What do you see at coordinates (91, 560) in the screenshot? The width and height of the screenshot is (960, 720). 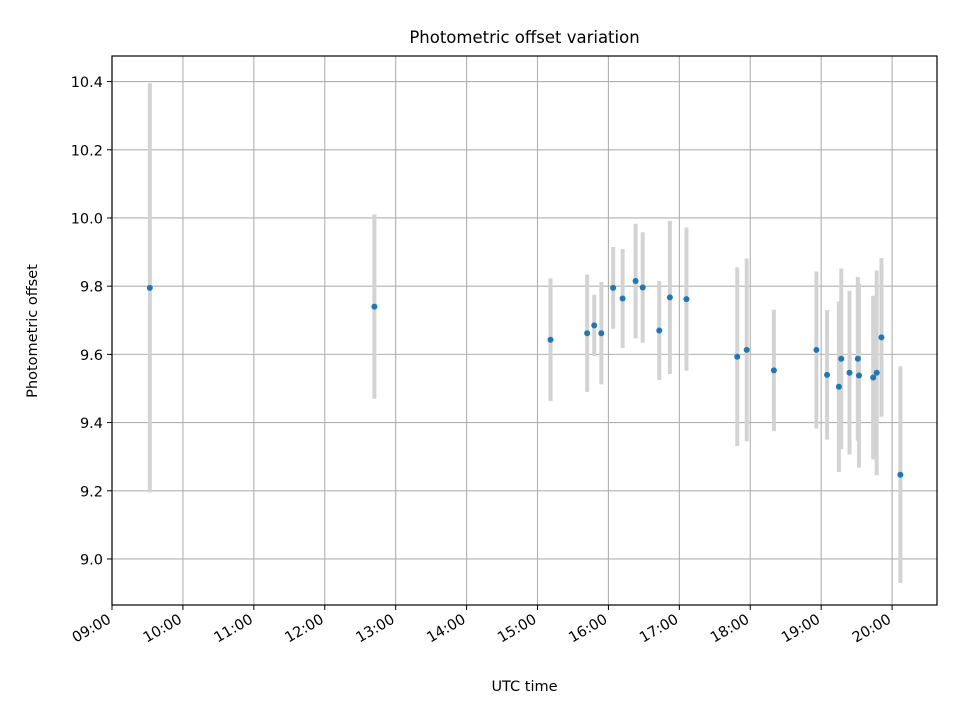 I see `y-tick-label: 9.0` at bounding box center [91, 560].